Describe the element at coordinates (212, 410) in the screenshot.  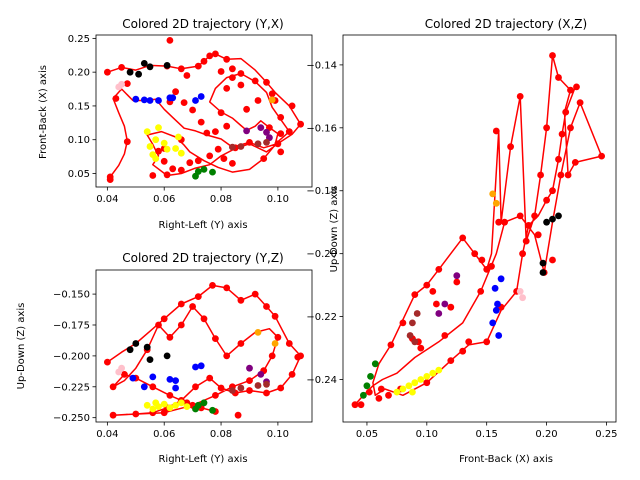
I see `chart-yz-point-green` at that location.